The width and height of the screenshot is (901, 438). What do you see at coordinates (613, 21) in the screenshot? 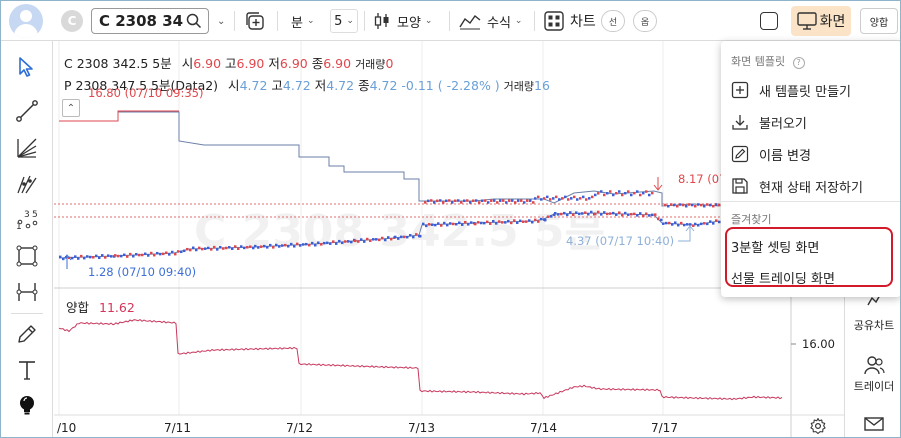
I see `line-toggle-pill: 선` at bounding box center [613, 21].